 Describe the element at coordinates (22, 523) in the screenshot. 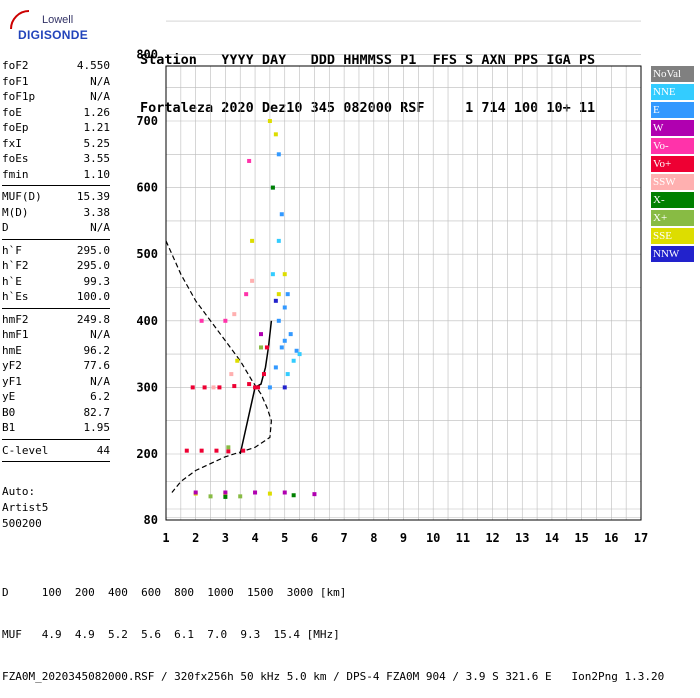

I see `auto-code: 500200` at that location.